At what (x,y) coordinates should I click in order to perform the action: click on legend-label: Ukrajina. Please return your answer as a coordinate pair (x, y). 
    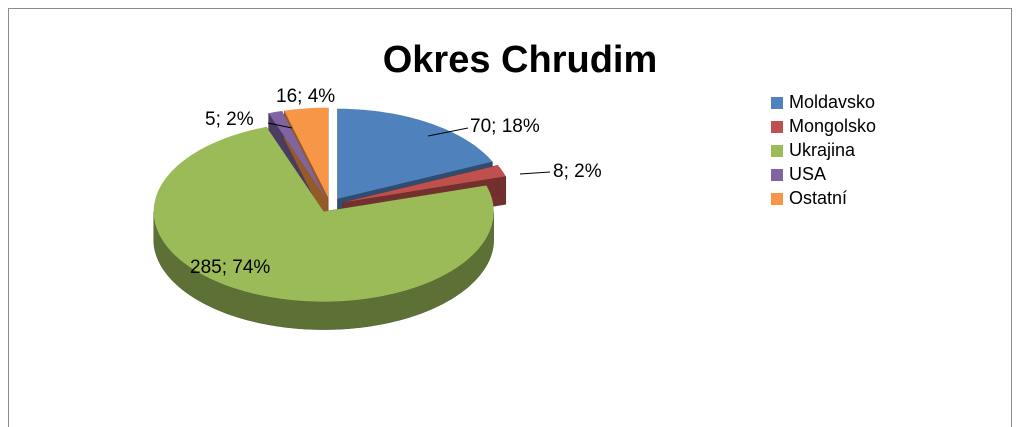
    Looking at the image, I should click on (822, 150).